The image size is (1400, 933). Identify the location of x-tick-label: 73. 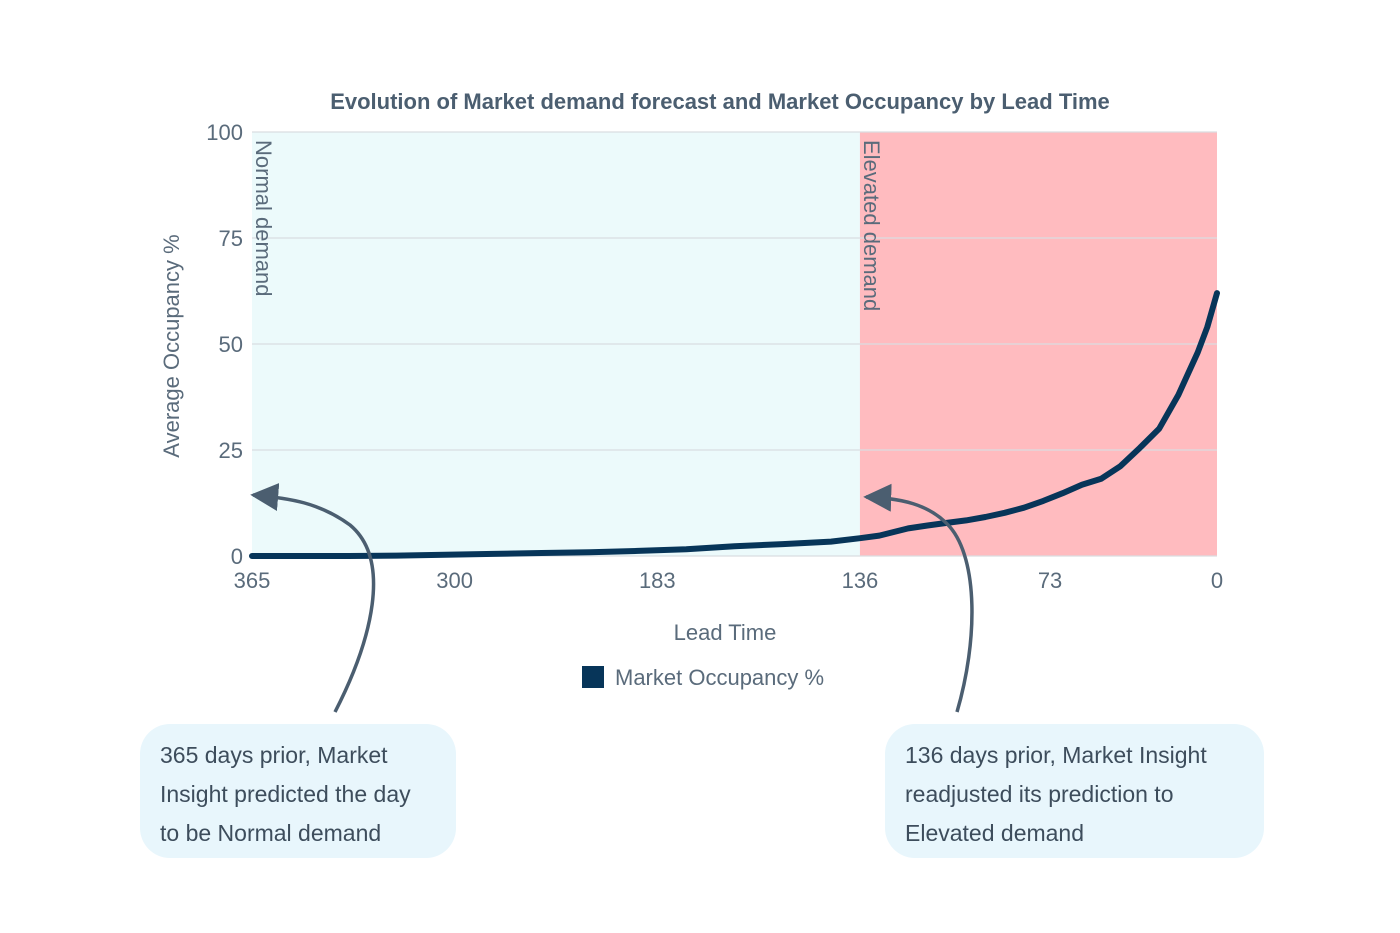
(1050, 580).